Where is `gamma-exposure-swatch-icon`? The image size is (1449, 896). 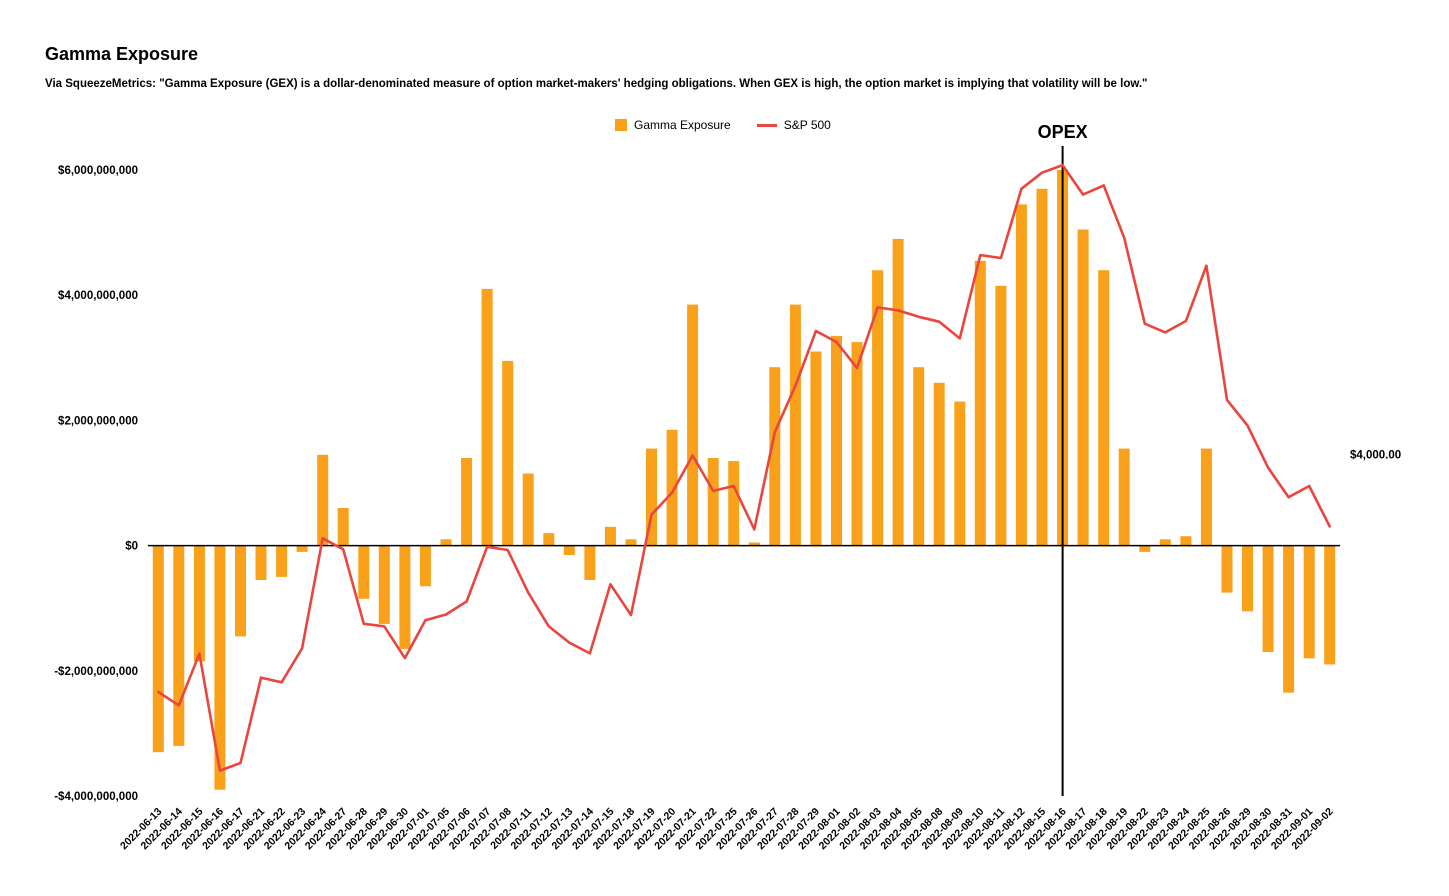 gamma-exposure-swatch-icon is located at coordinates (621, 125).